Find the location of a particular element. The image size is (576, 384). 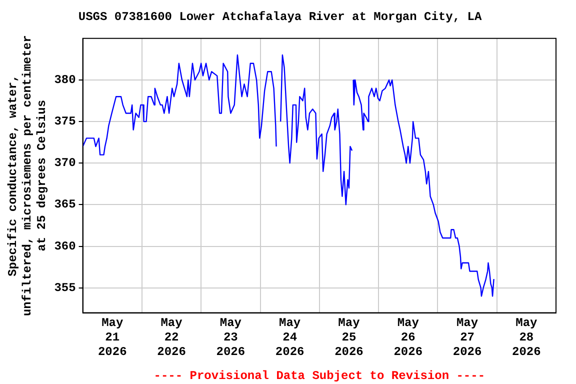

x-tick-label: May 23 2026 is located at coordinates (231, 337).